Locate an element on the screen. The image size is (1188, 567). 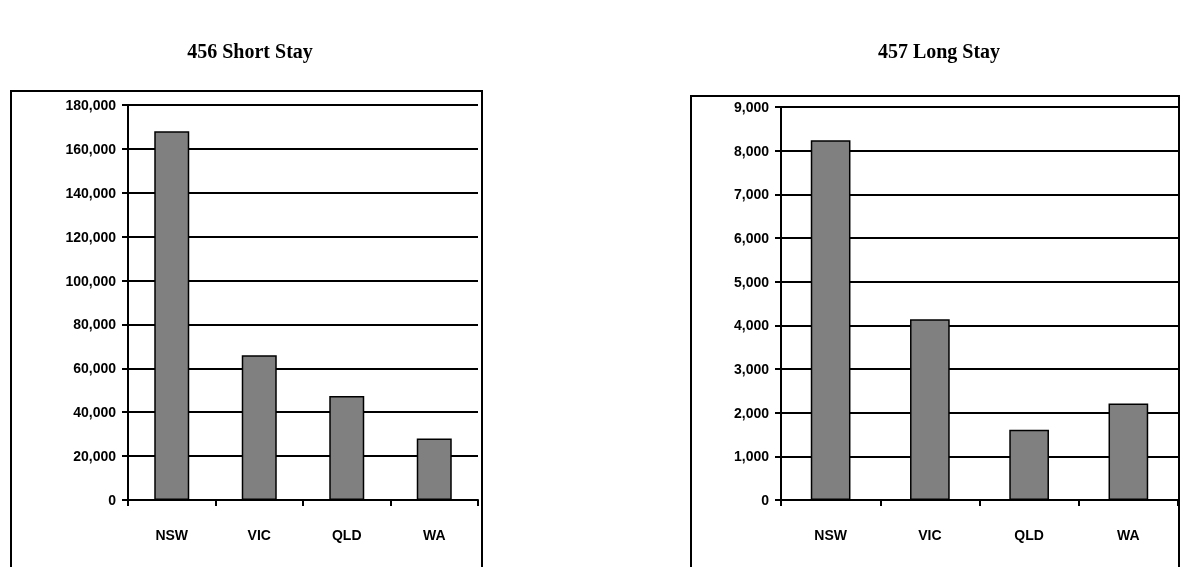
y-tick-label: 6,000 is located at coordinates (751, 238).